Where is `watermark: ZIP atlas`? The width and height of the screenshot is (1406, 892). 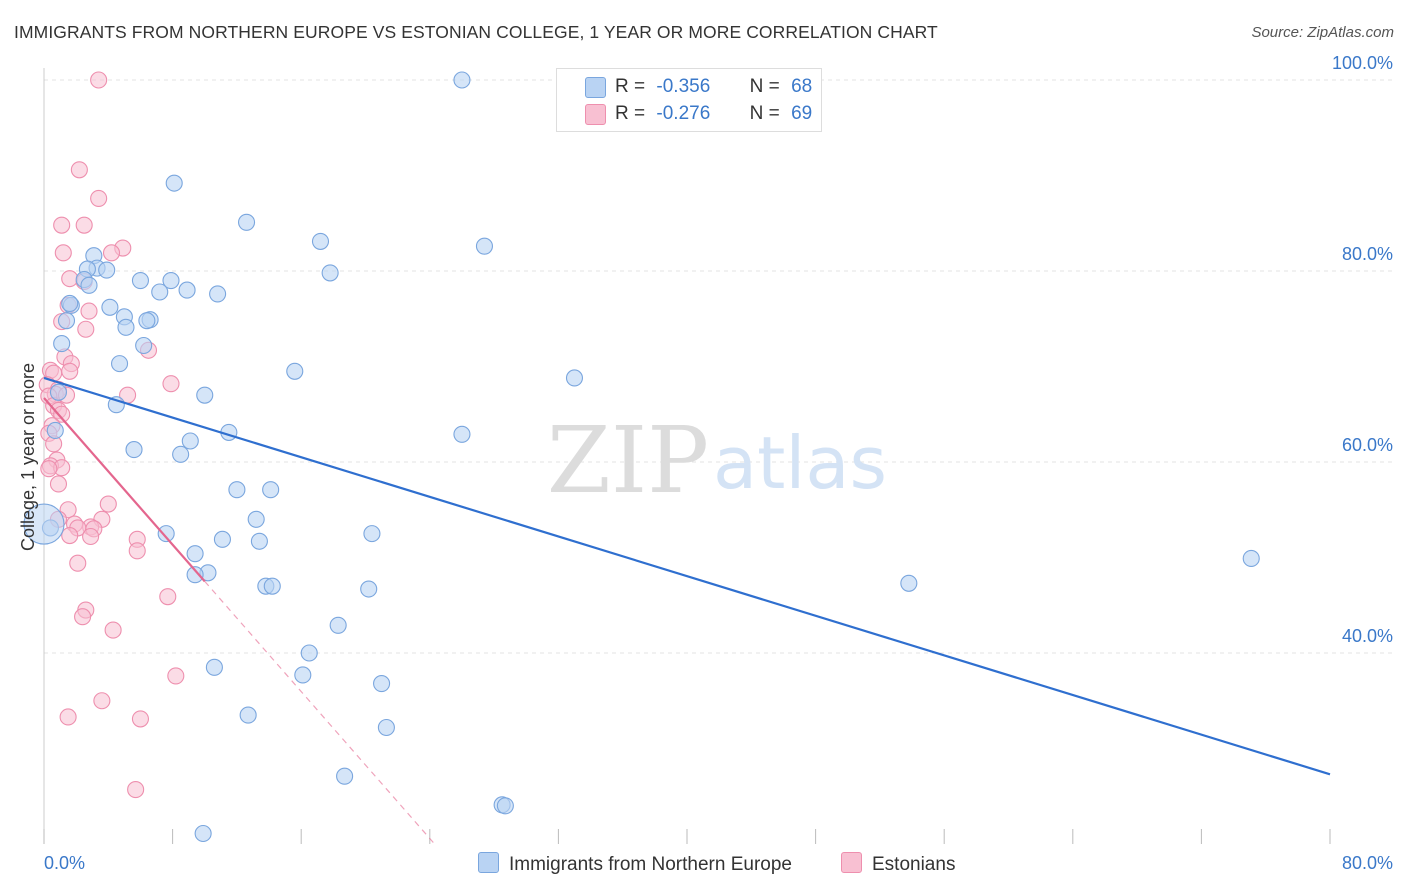
watermark: ZIP atlas is located at coordinates (717, 460).